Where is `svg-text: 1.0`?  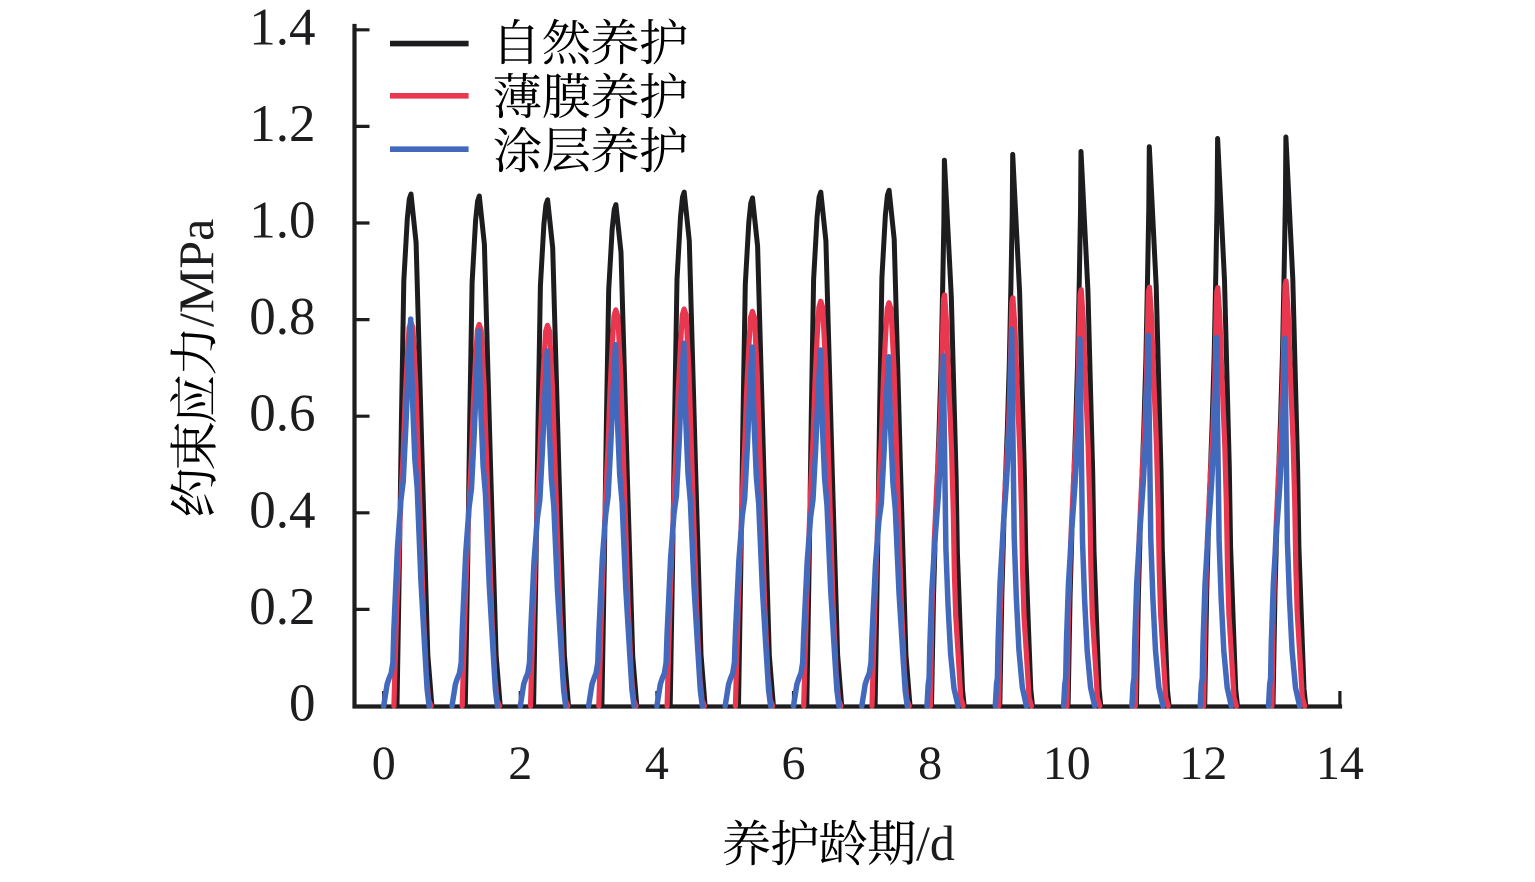 svg-text: 1.0 is located at coordinates (282, 221).